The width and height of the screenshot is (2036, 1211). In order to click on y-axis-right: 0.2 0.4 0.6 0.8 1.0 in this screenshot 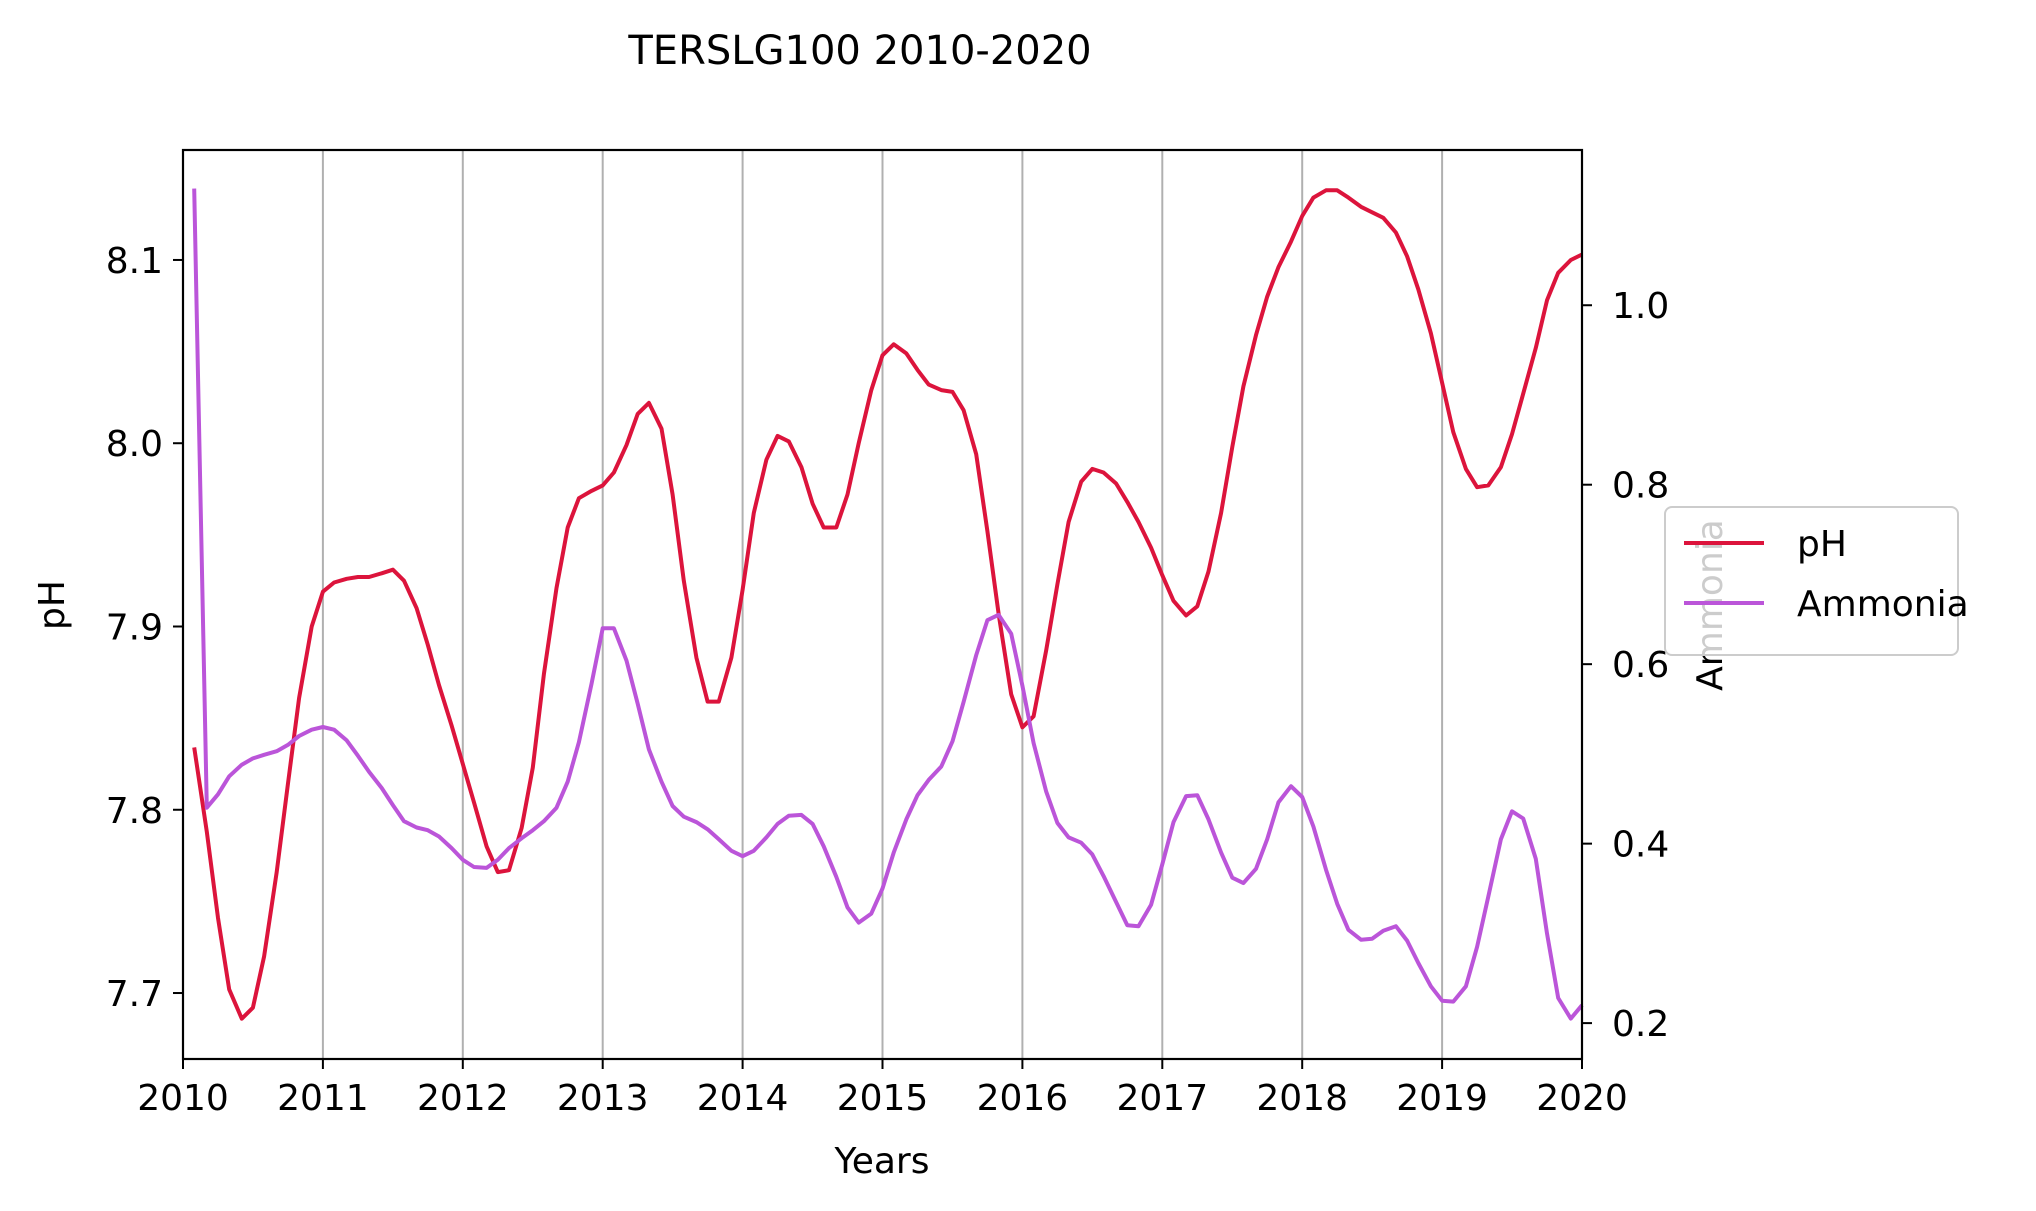, I will do `click(1625, 665)`.